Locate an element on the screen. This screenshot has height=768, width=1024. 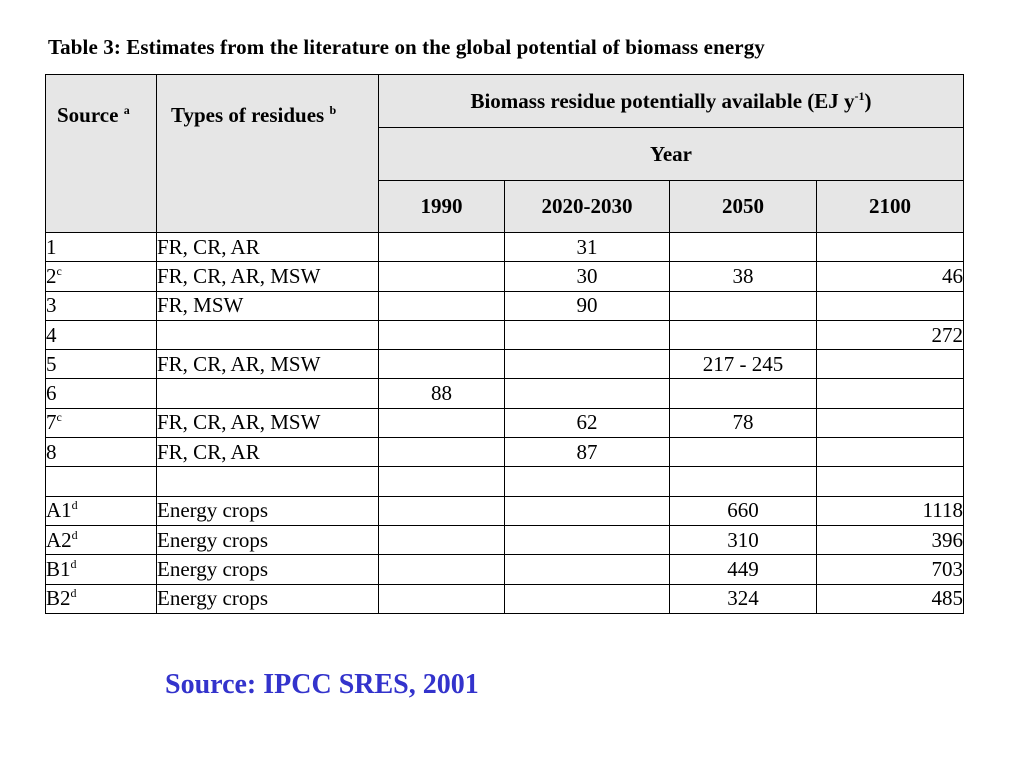
header-types-sup: b is located at coordinates (333, 110).